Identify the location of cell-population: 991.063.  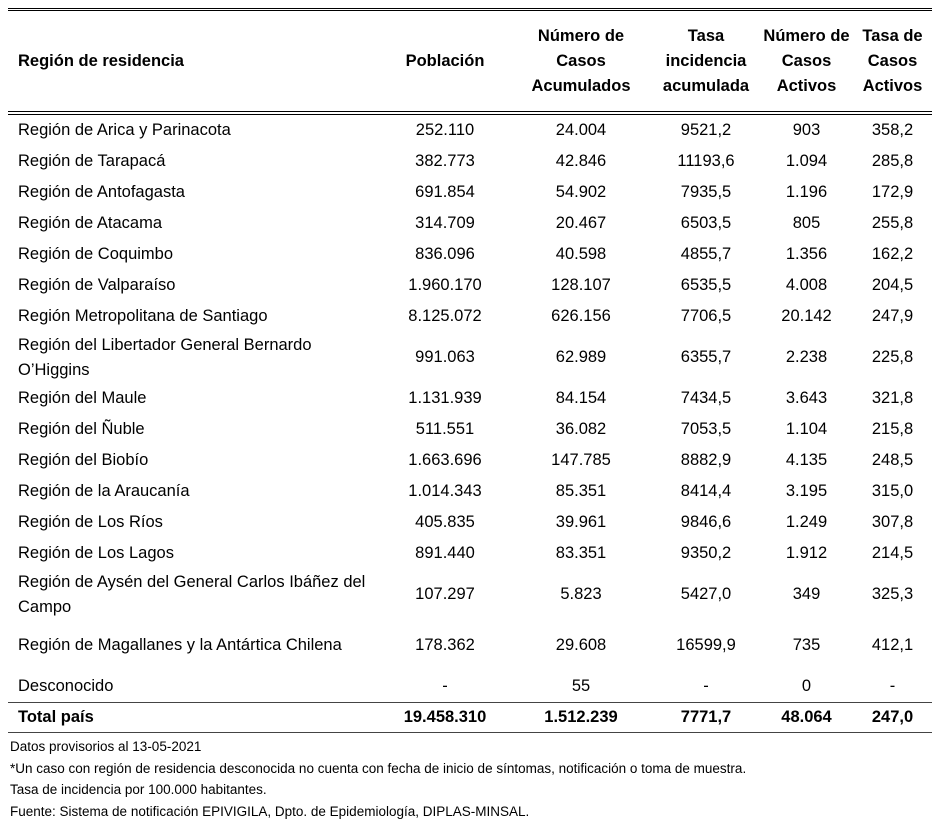
(445, 357).